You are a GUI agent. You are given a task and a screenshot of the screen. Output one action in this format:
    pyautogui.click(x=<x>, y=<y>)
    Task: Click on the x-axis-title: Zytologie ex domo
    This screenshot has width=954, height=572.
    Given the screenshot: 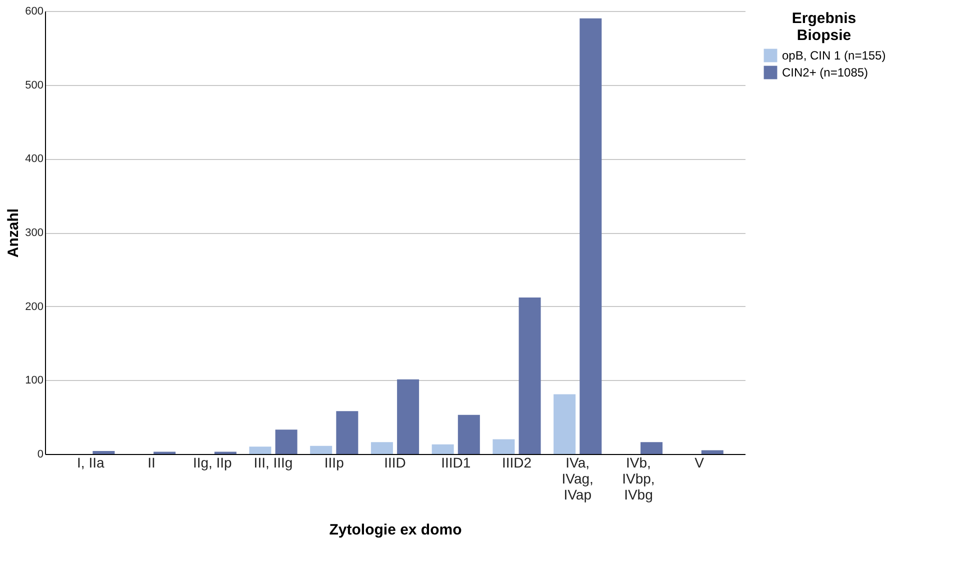 What is the action you would take?
    pyautogui.click(x=395, y=530)
    